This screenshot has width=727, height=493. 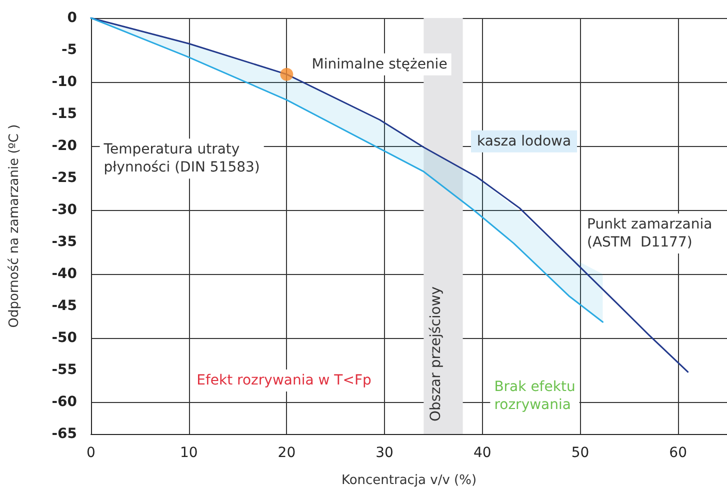 What do you see at coordinates (64, 434) in the screenshot?
I see `y-tick-label: -65` at bounding box center [64, 434].